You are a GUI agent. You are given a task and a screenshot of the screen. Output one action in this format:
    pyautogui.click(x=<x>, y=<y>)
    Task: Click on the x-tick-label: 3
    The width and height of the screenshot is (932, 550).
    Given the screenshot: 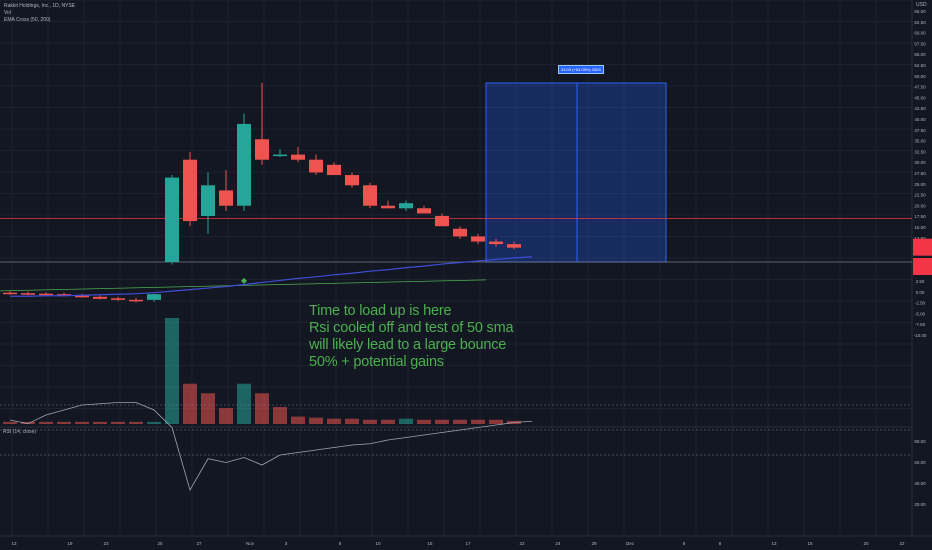 What is the action you would take?
    pyautogui.click(x=286, y=543)
    